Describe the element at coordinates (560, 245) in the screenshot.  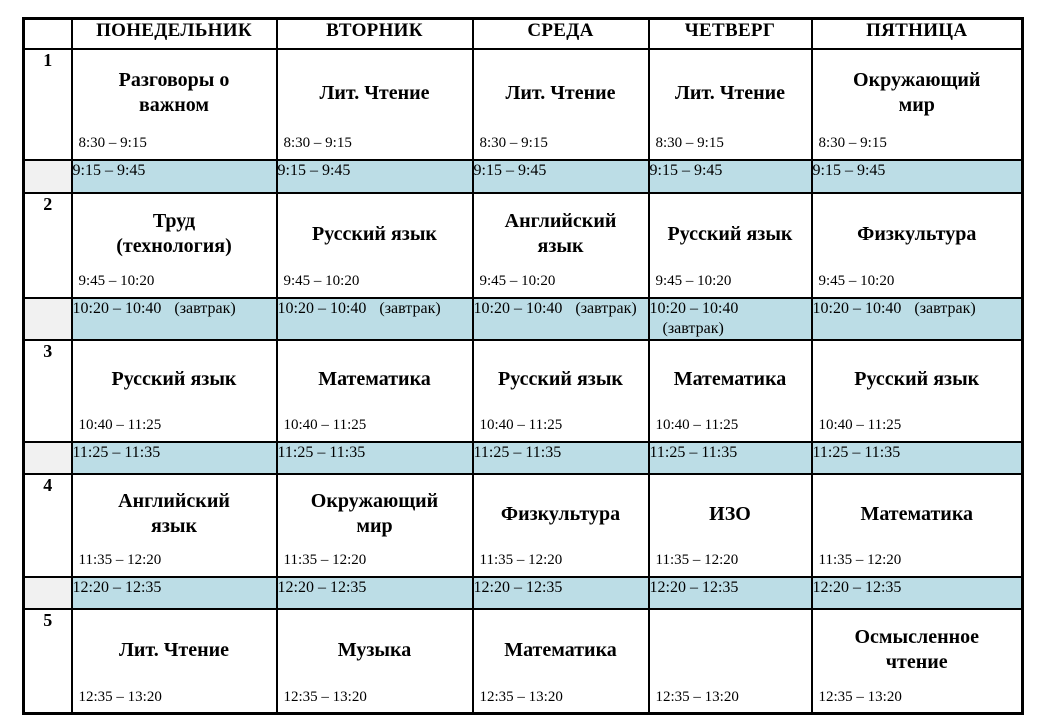
I see `lesson-cell: Английский язык 9:45 – 10:20` at that location.